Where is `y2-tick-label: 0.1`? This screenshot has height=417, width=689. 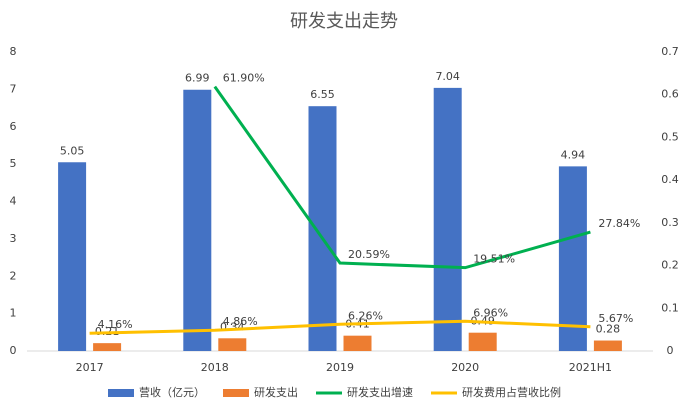 y2-tick-label: 0.1 is located at coordinates (670, 307).